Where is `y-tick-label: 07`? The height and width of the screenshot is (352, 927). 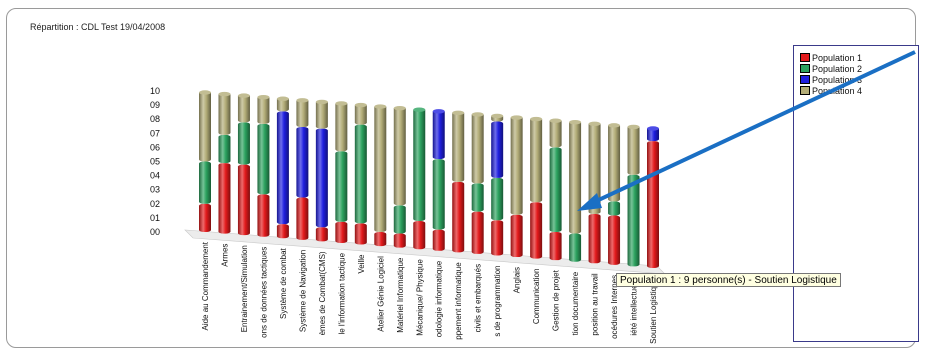 y-tick-label: 07 is located at coordinates (155, 133).